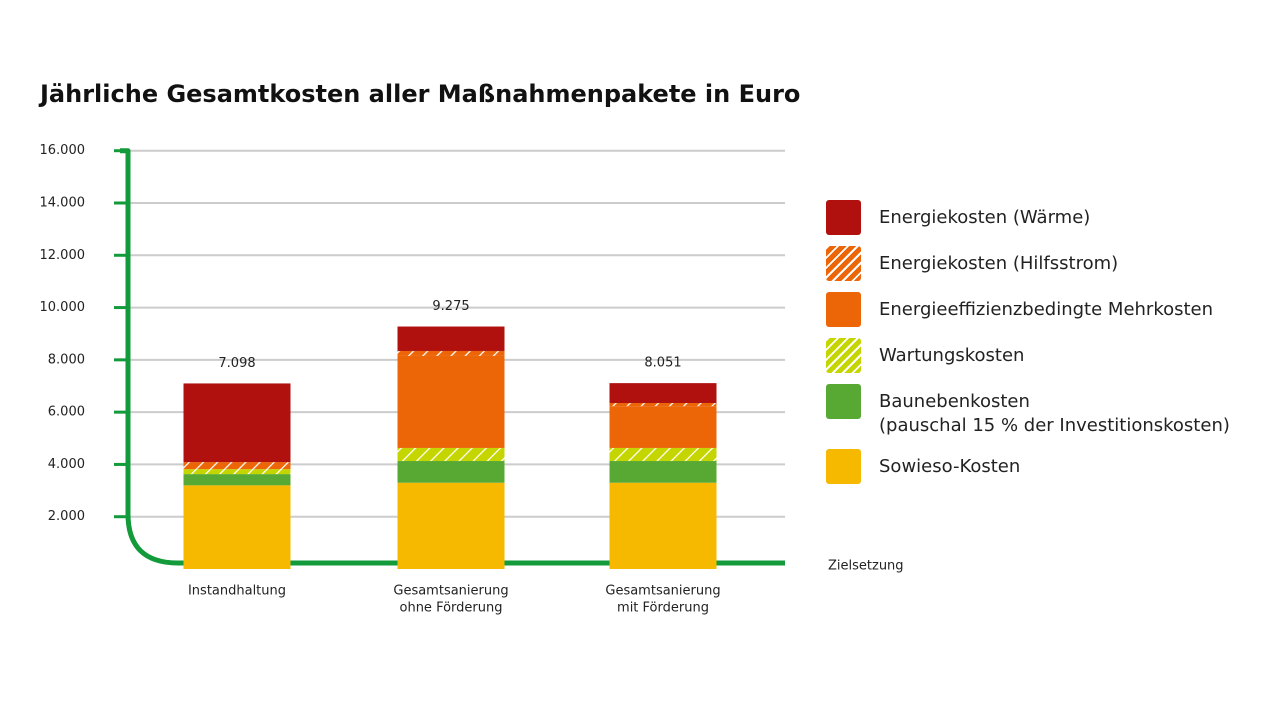 The image size is (1280, 720). Describe the element at coordinates (1046, 466) in the screenshot. I see `legend-item: Sowieso-Kosten` at that location.